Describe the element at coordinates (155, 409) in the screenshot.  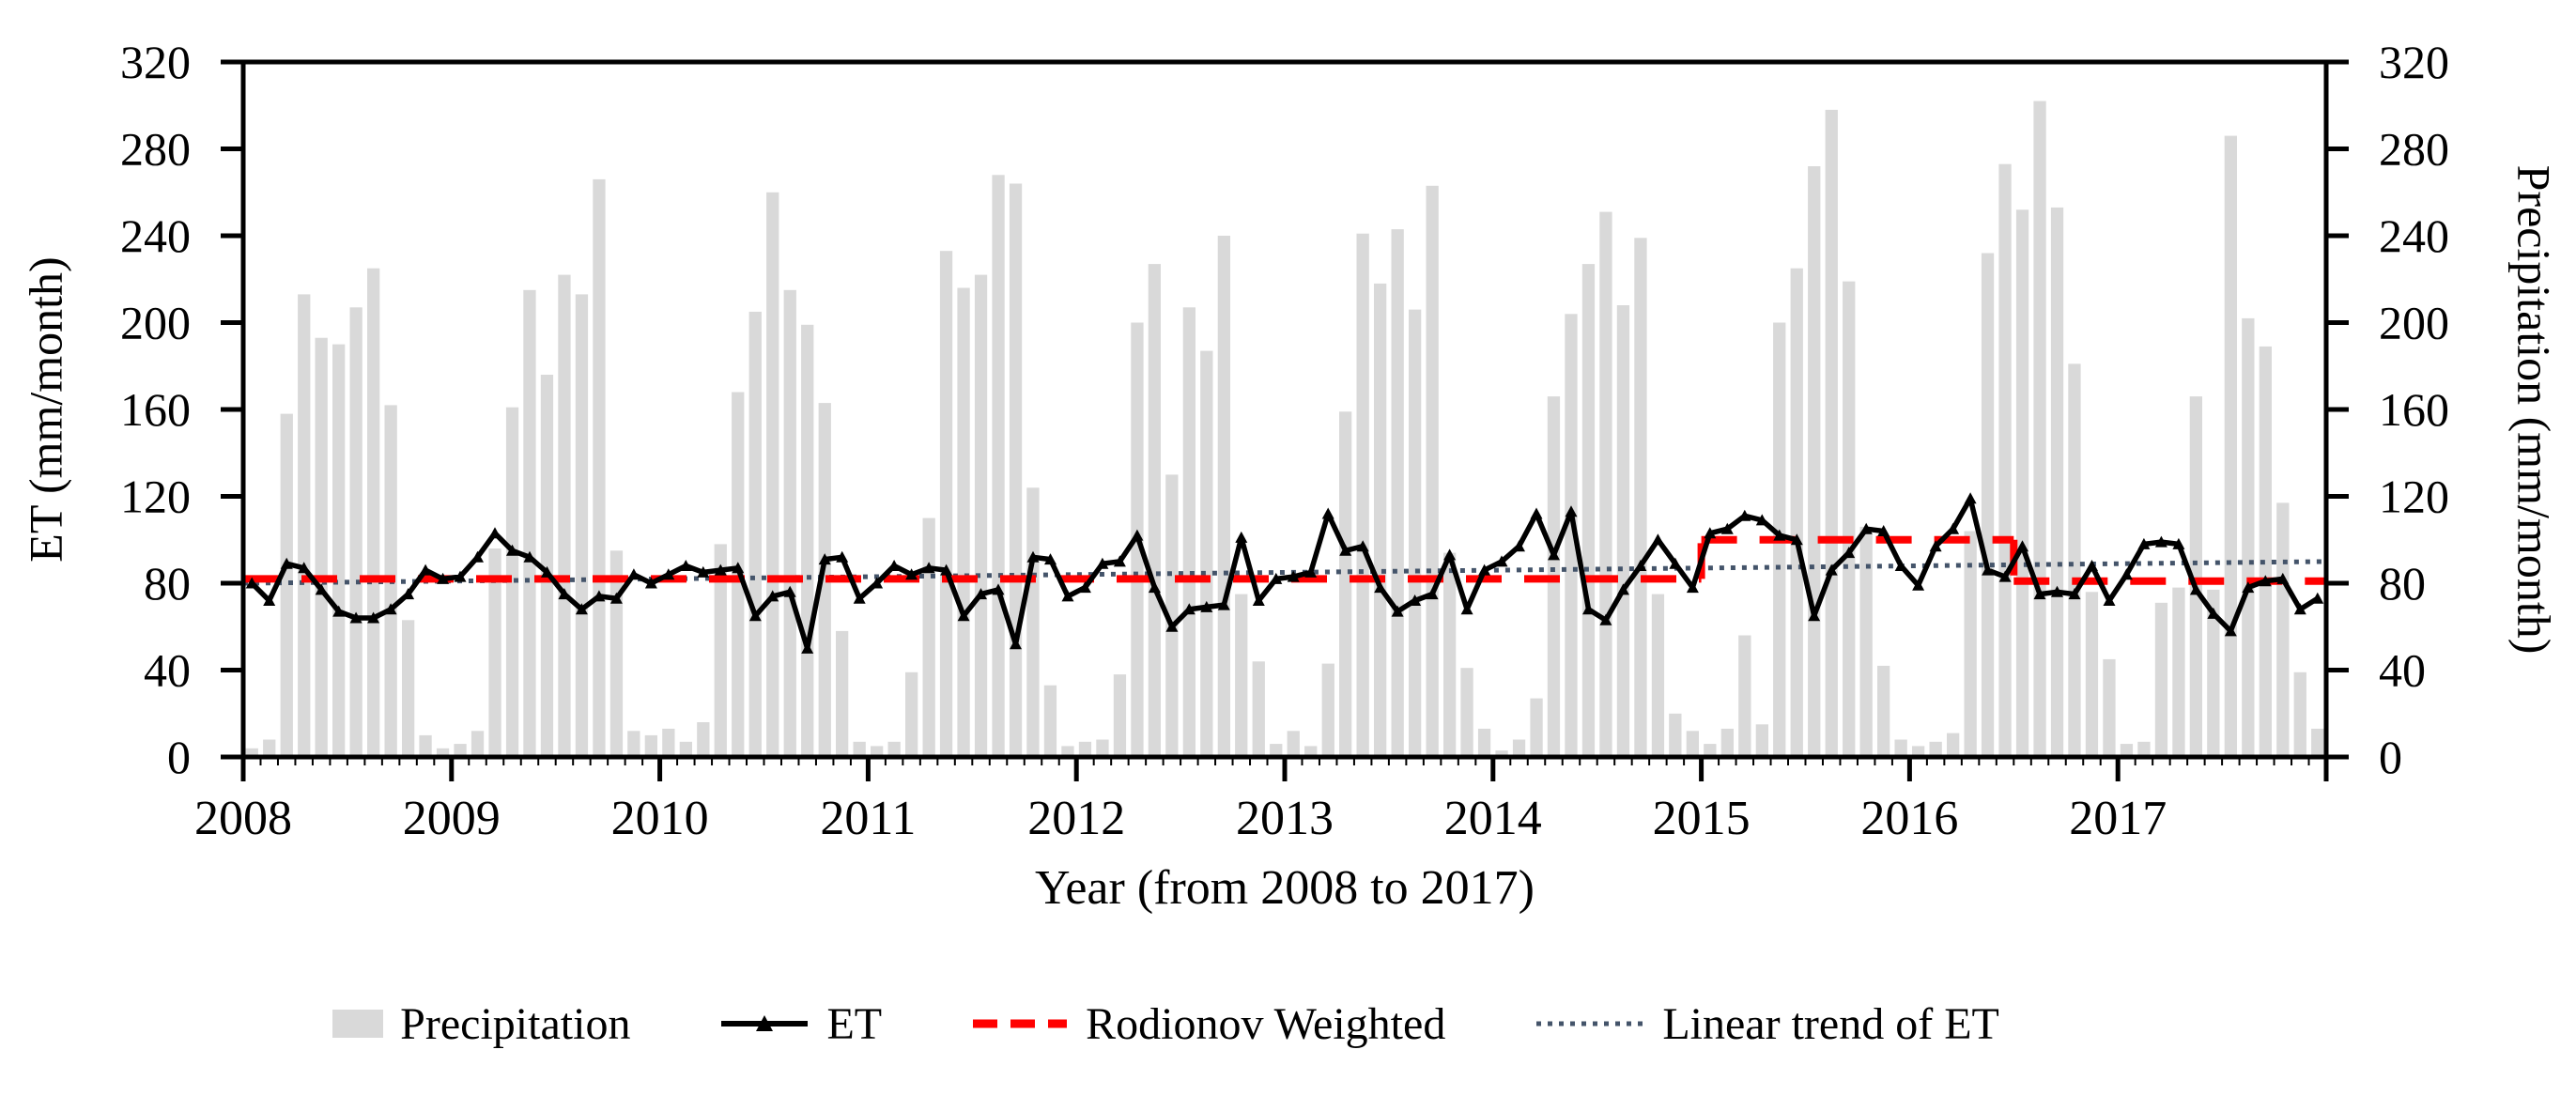
I see `y-left-tick-label: 160` at that location.